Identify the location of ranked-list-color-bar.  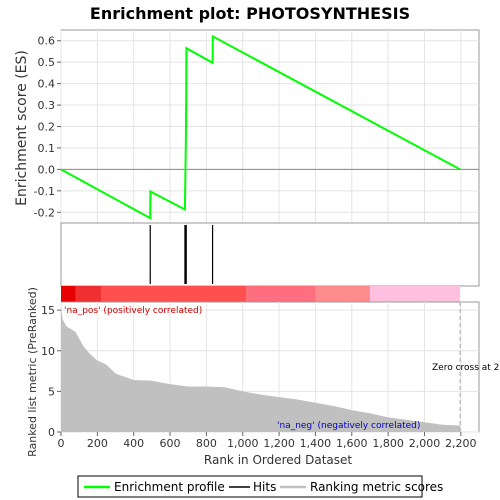
(261, 294).